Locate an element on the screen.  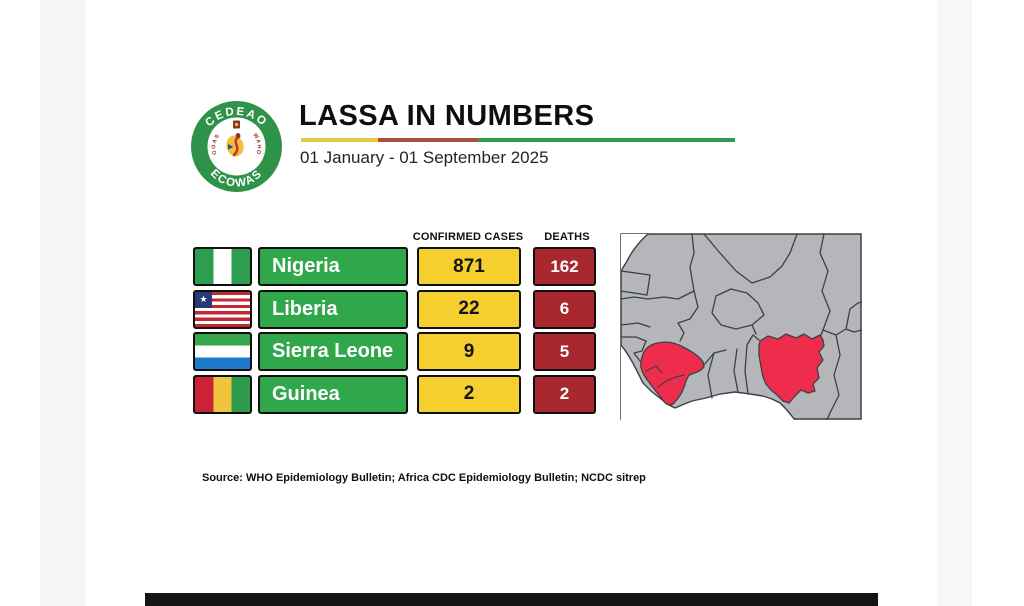
deaths-value: 5 is located at coordinates (564, 351).